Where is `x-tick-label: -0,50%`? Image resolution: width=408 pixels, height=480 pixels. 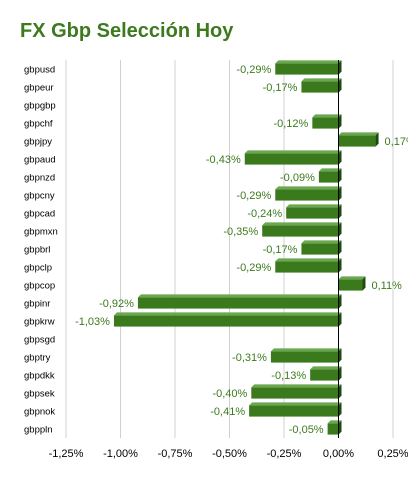 x-tick-label: -0,50% is located at coordinates (229, 454).